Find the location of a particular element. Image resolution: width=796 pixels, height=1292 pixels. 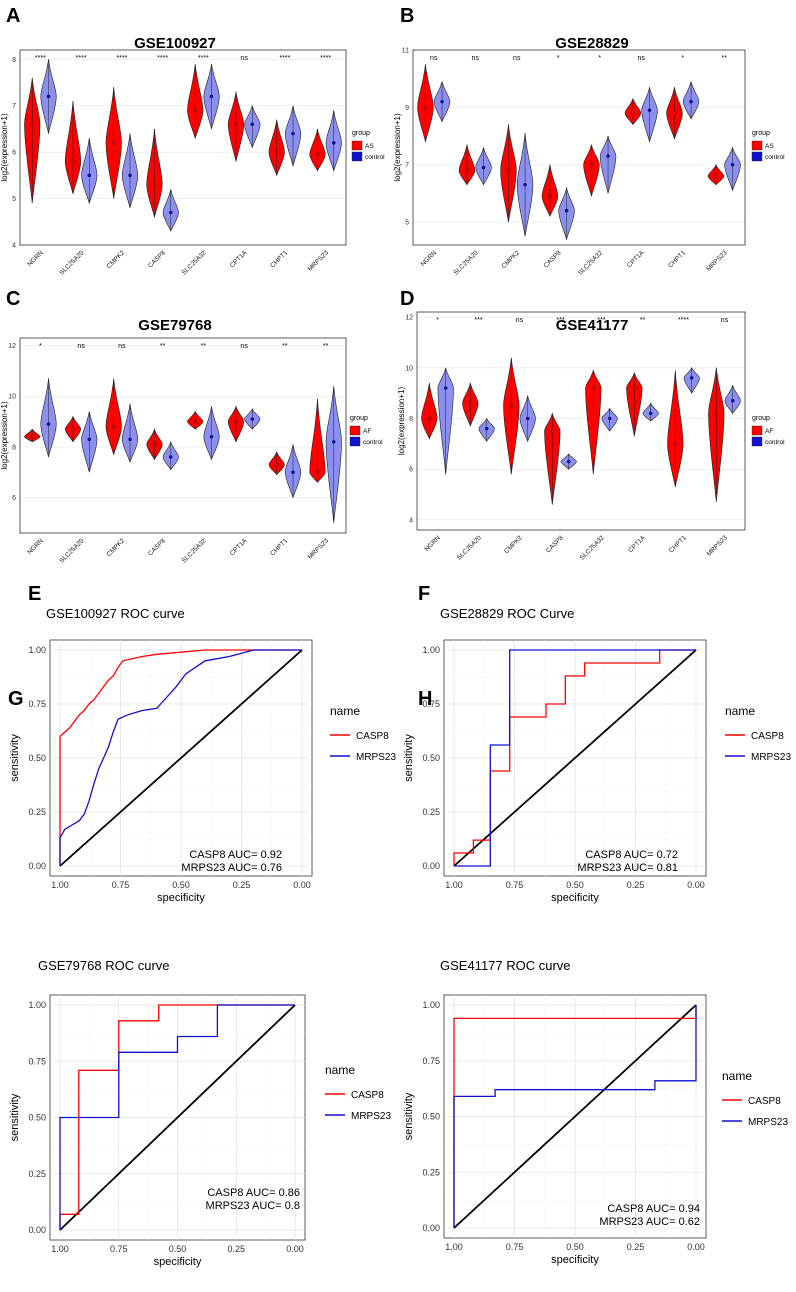

reference-diagonal is located at coordinates (575, 1116).